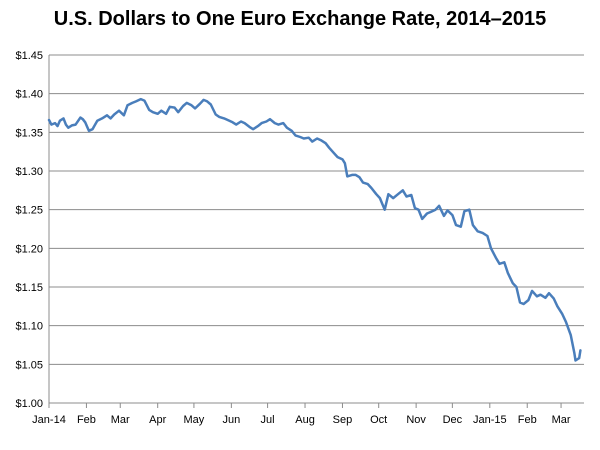  What do you see at coordinates (49, 420) in the screenshot?
I see `x-tick-label: Jan-14` at bounding box center [49, 420].